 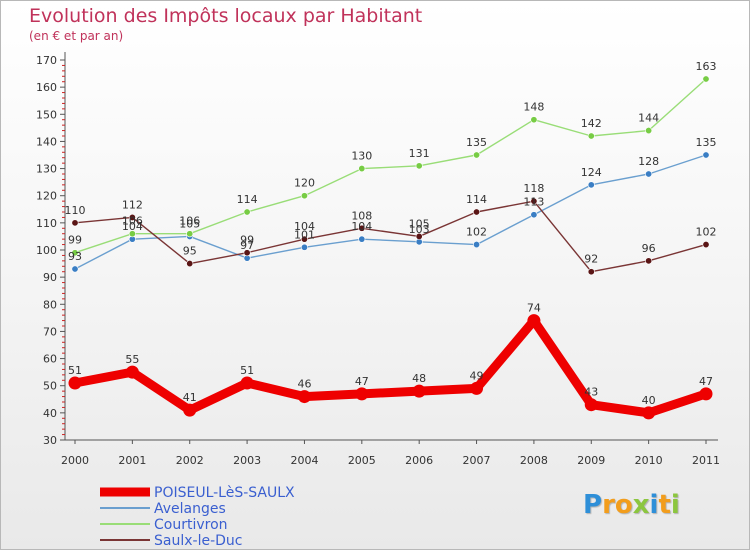 I want to click on x-tick-label: 2004, so click(x=304, y=460).